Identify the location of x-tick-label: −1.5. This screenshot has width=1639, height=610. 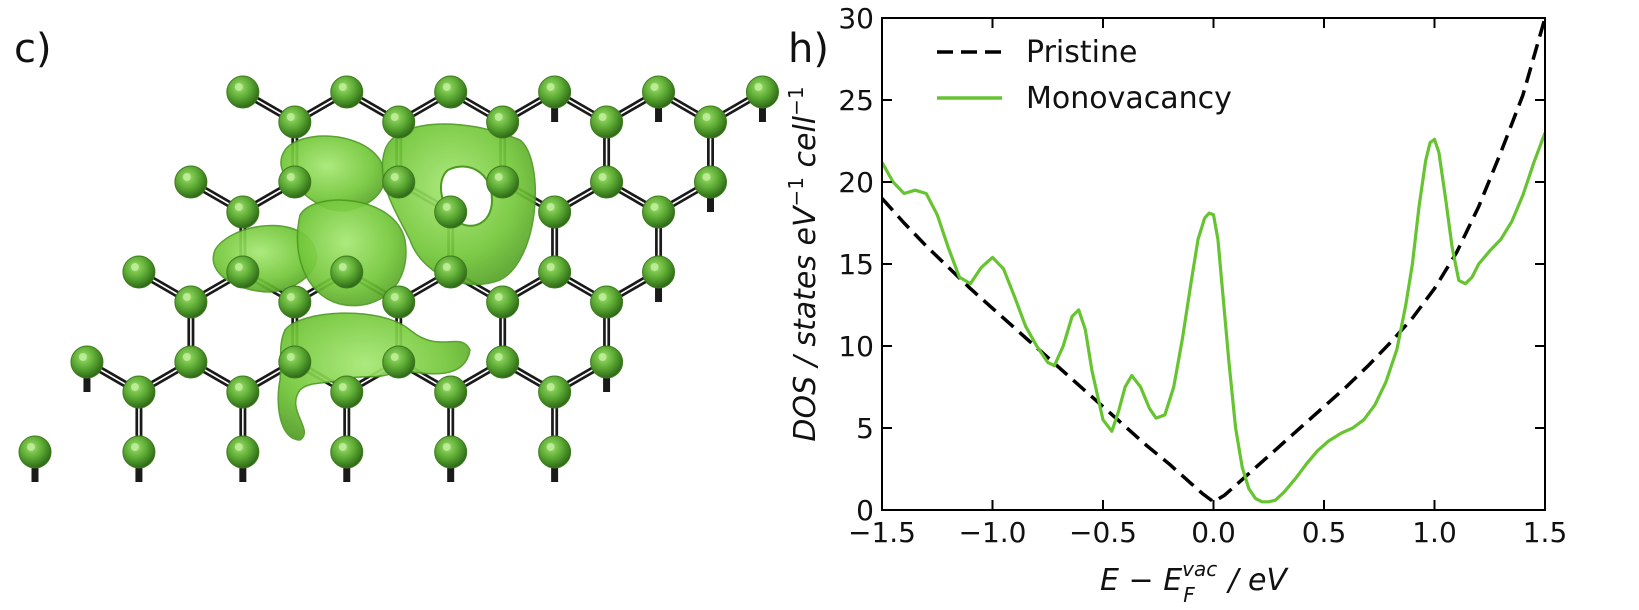
(882, 532).